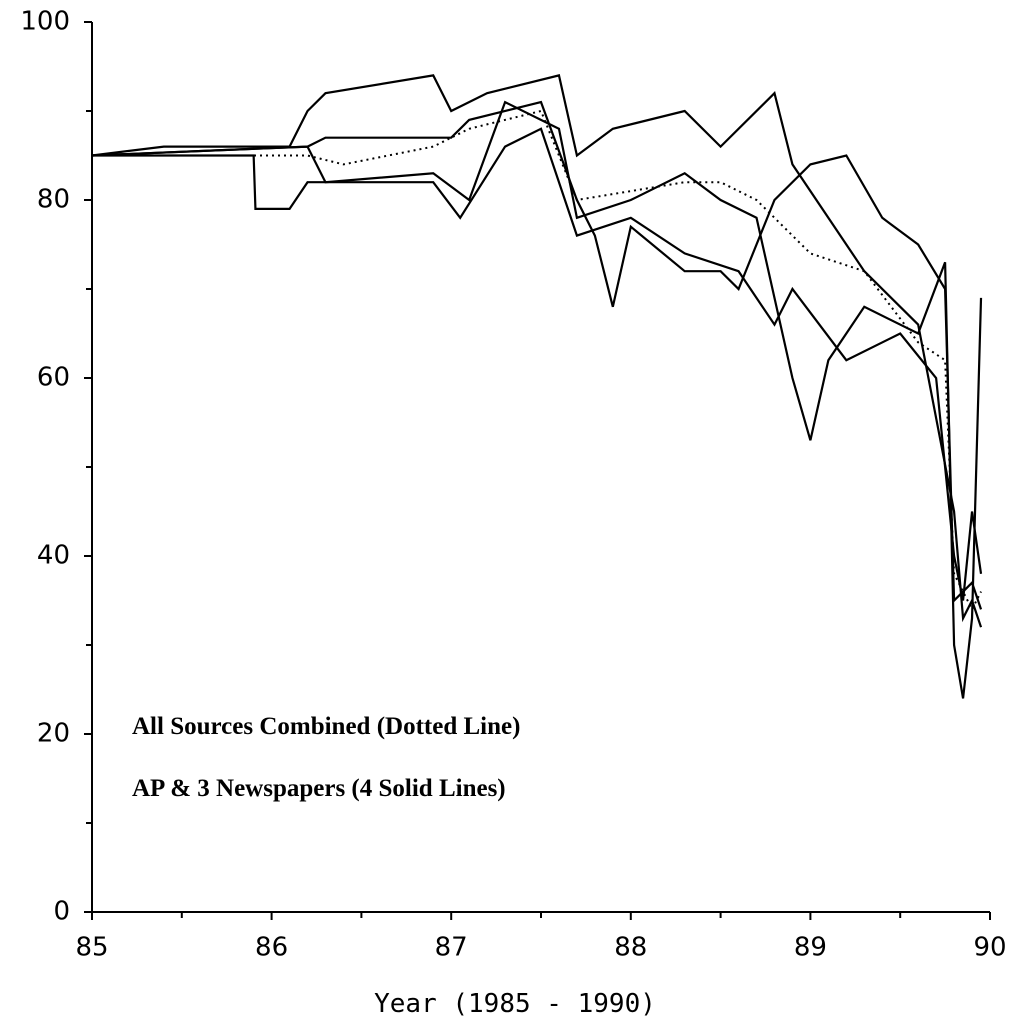  What do you see at coordinates (53, 378) in the screenshot?
I see `y-tick-label: 60` at bounding box center [53, 378].